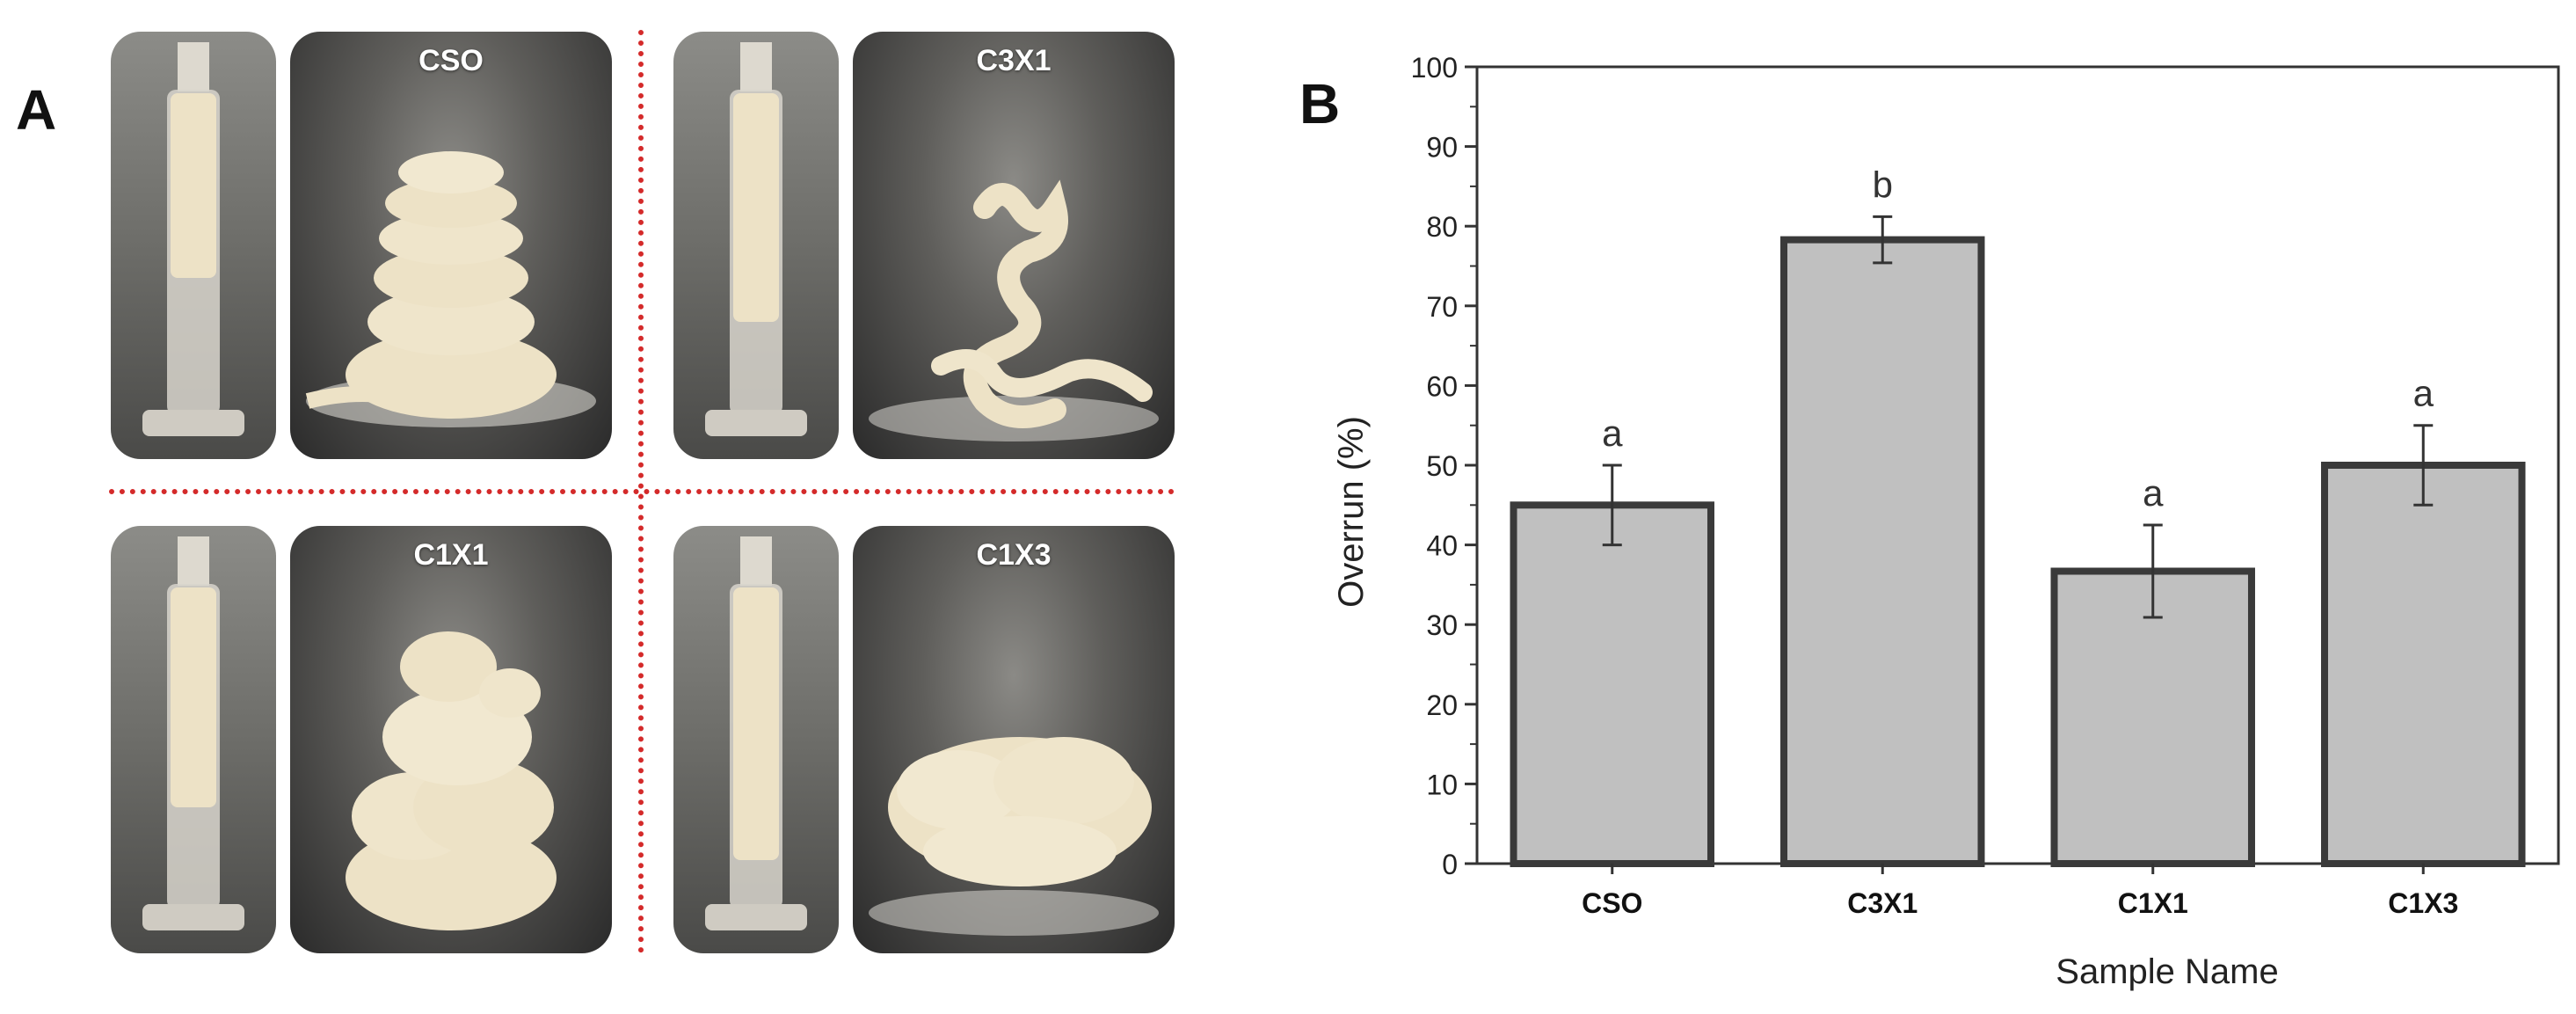 The width and height of the screenshot is (2576, 1014). I want to click on syringe-tip, so click(193, 66).